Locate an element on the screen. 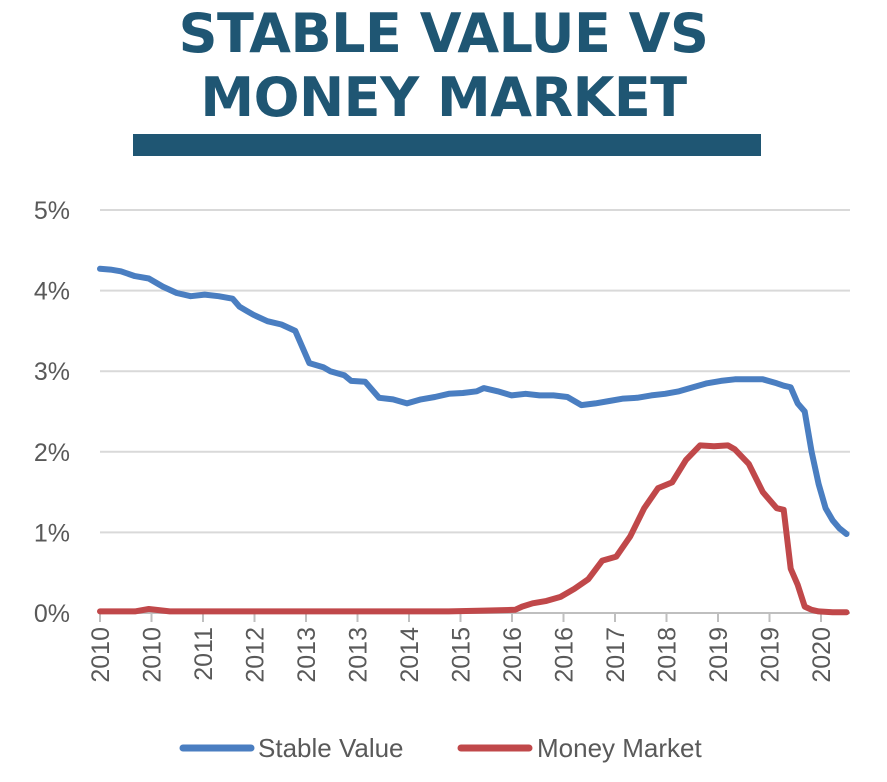  x-tick-label: 2012 is located at coordinates (256, 655).